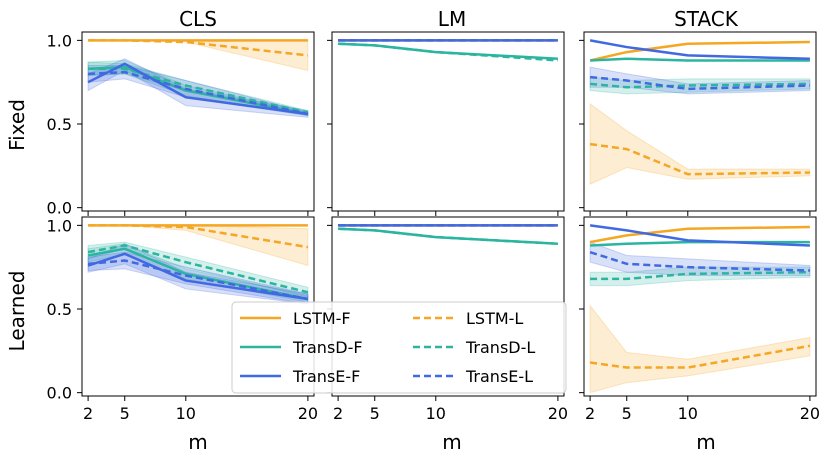 The height and width of the screenshot is (461, 830). What do you see at coordinates (198, 19) in the screenshot?
I see `column-title-cls: CLS` at bounding box center [198, 19].